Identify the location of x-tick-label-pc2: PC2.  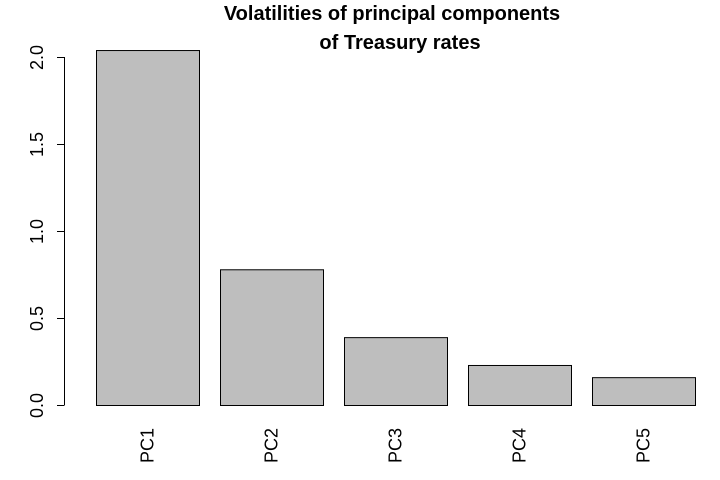
(272, 445).